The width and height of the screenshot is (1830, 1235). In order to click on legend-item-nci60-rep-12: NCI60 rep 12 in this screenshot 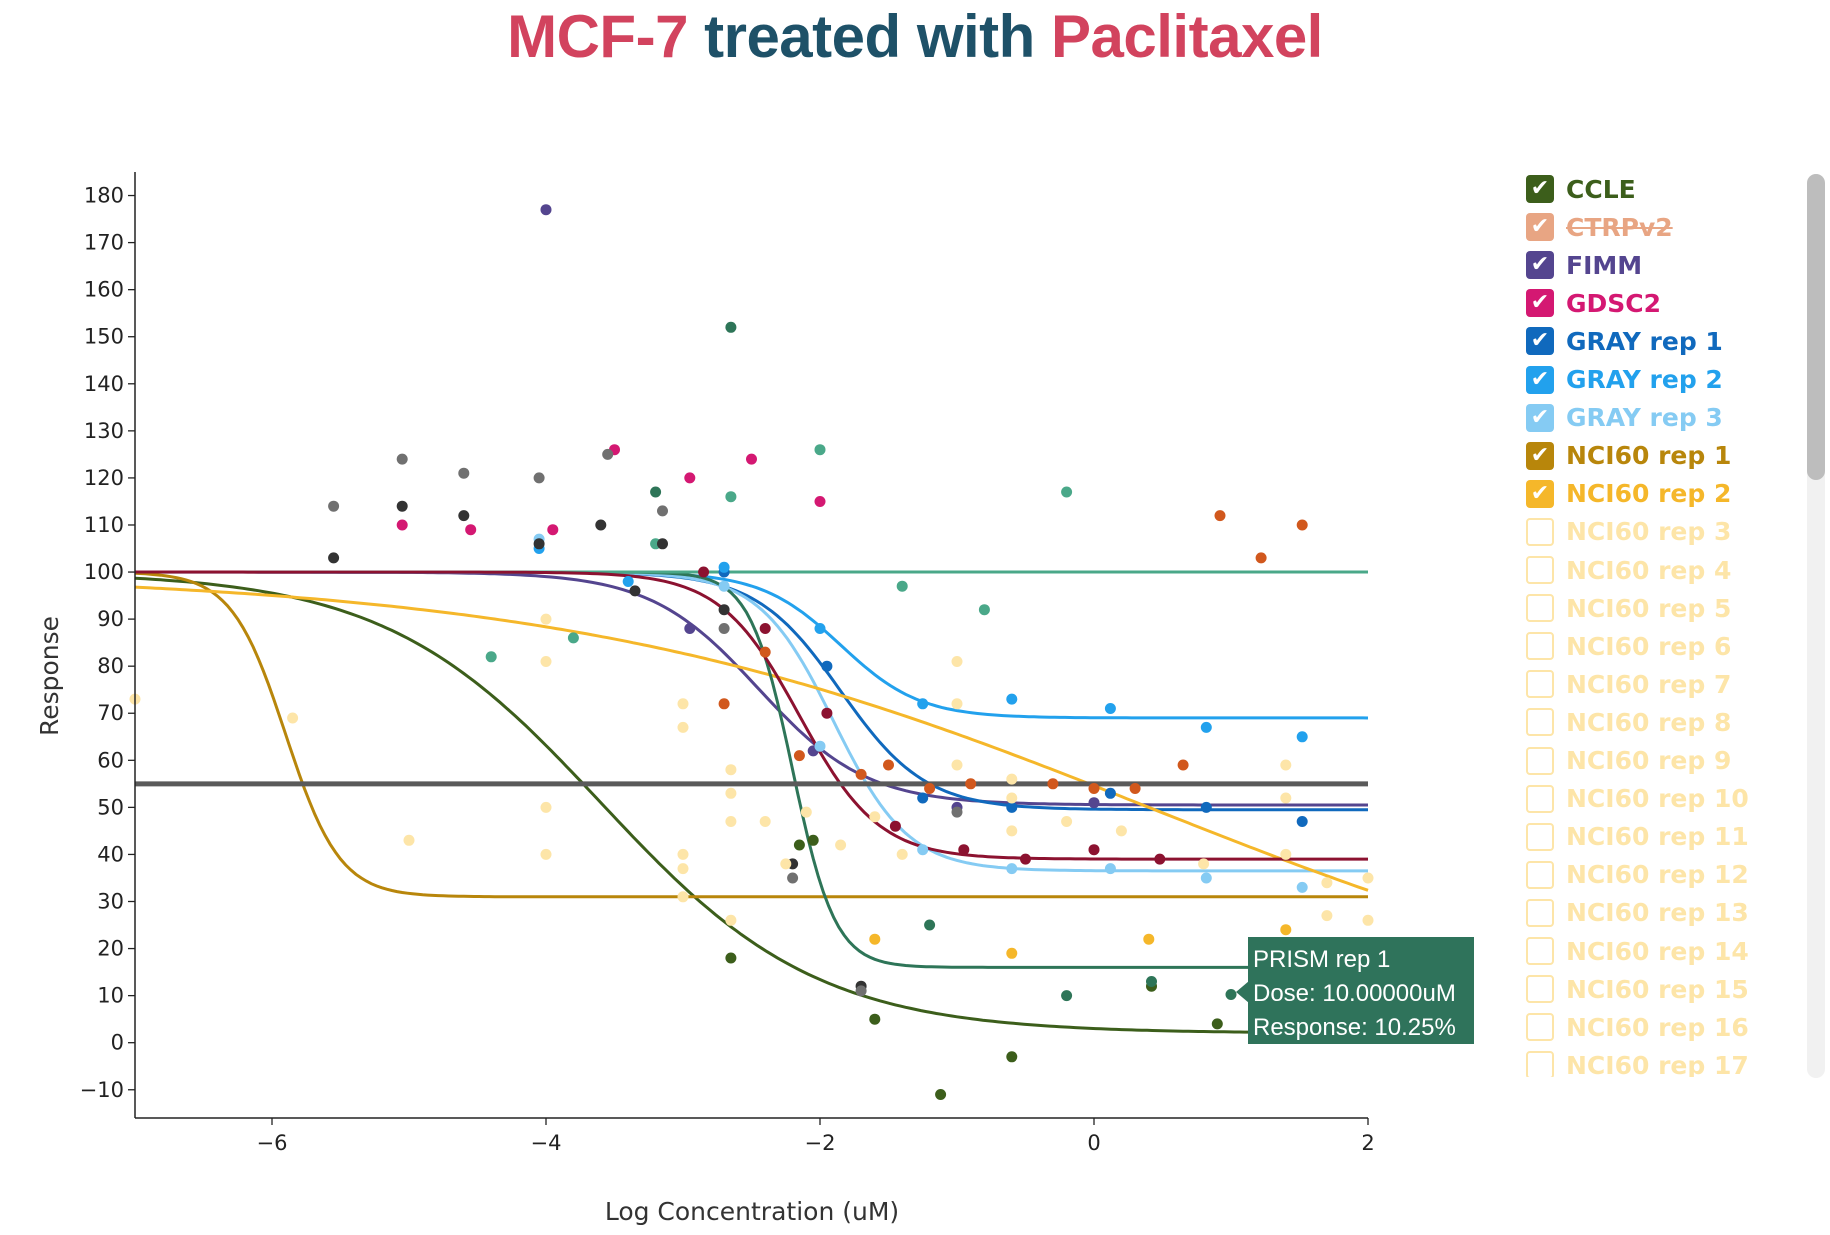, I will do `click(1637, 875)`.